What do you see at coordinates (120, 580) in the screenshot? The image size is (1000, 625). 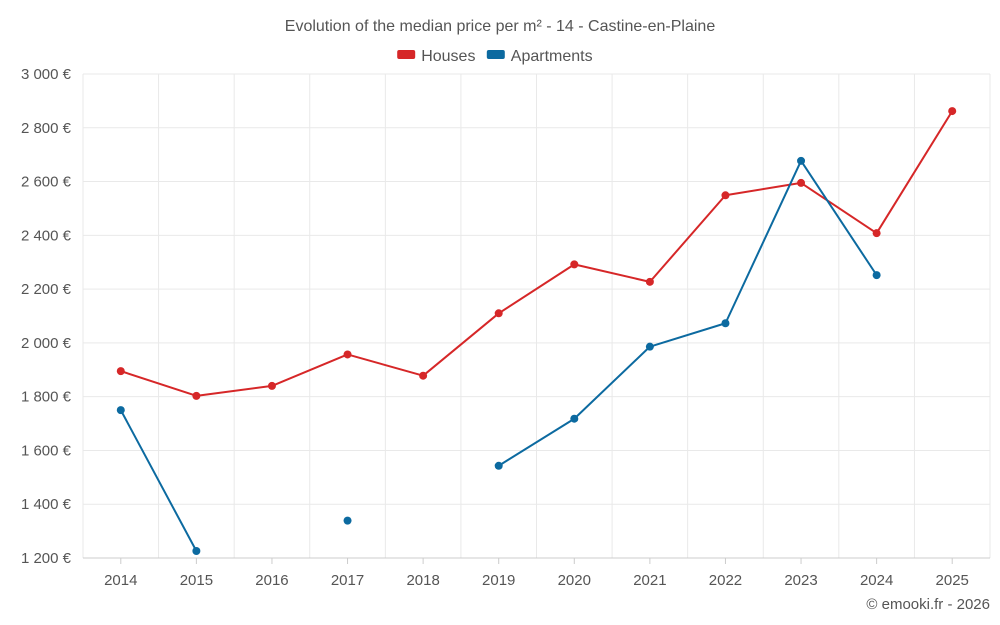 I see `x-tick-label: 2014` at bounding box center [120, 580].